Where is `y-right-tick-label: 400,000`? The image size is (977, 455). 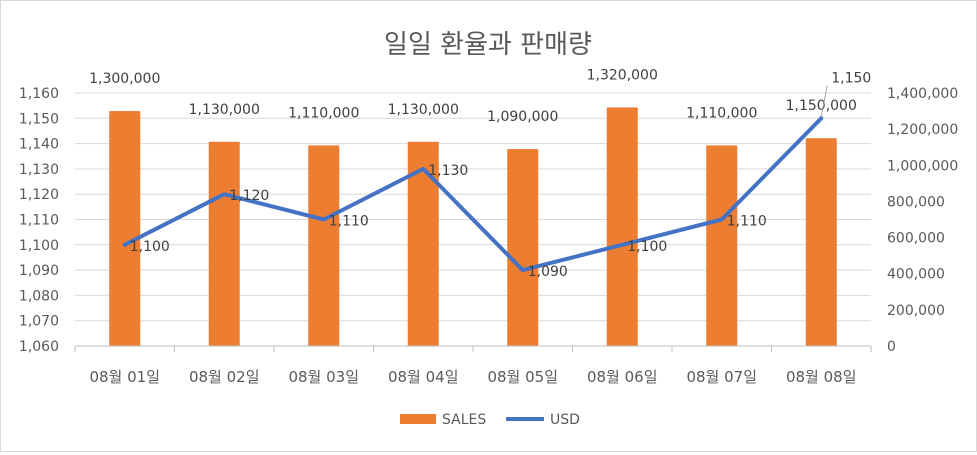 y-right-tick-label: 400,000 is located at coordinates (916, 275).